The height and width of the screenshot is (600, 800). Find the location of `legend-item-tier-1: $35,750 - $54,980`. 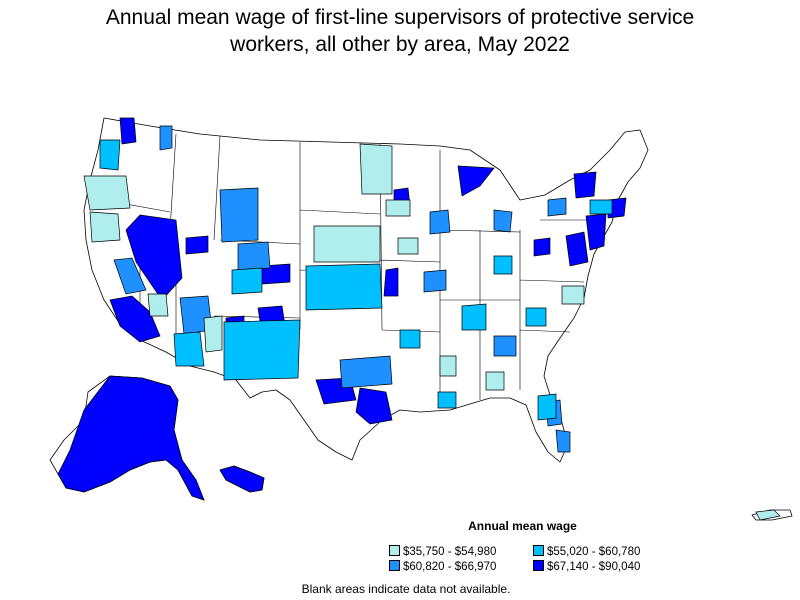

legend-item-tier-1: $35,750 - $54,980 is located at coordinates (442, 552).